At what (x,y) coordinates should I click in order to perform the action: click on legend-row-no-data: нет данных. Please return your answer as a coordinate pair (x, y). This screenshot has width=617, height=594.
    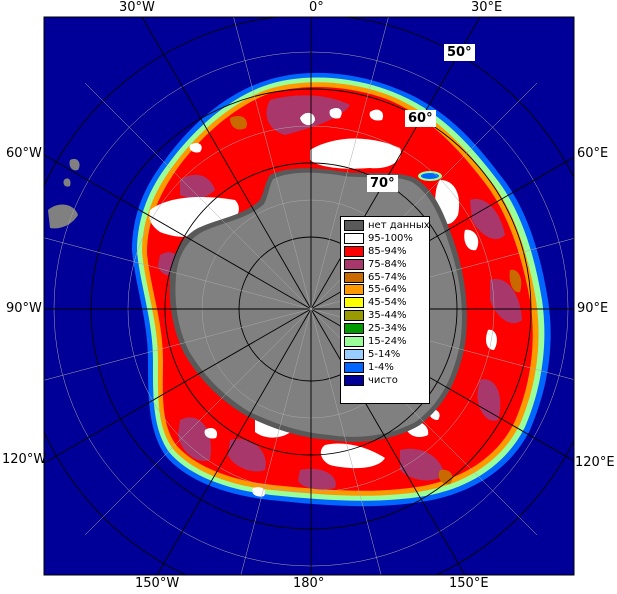
    Looking at the image, I should click on (387, 225).